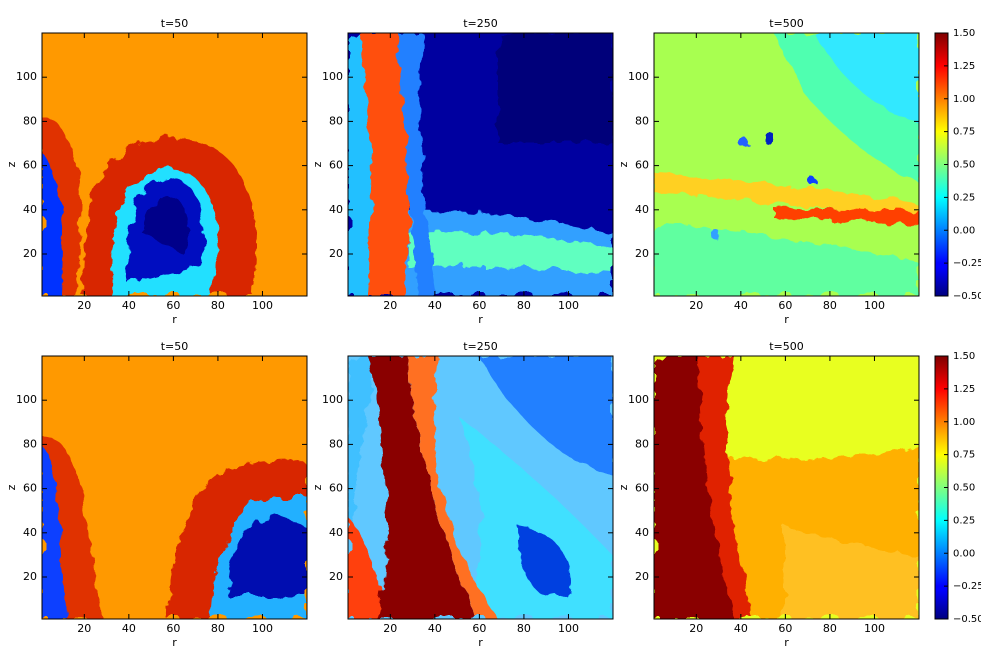 The height and width of the screenshot is (651, 981). Describe the element at coordinates (964, 132) in the screenshot. I see `colorbar-tick-label: 0.75` at that location.